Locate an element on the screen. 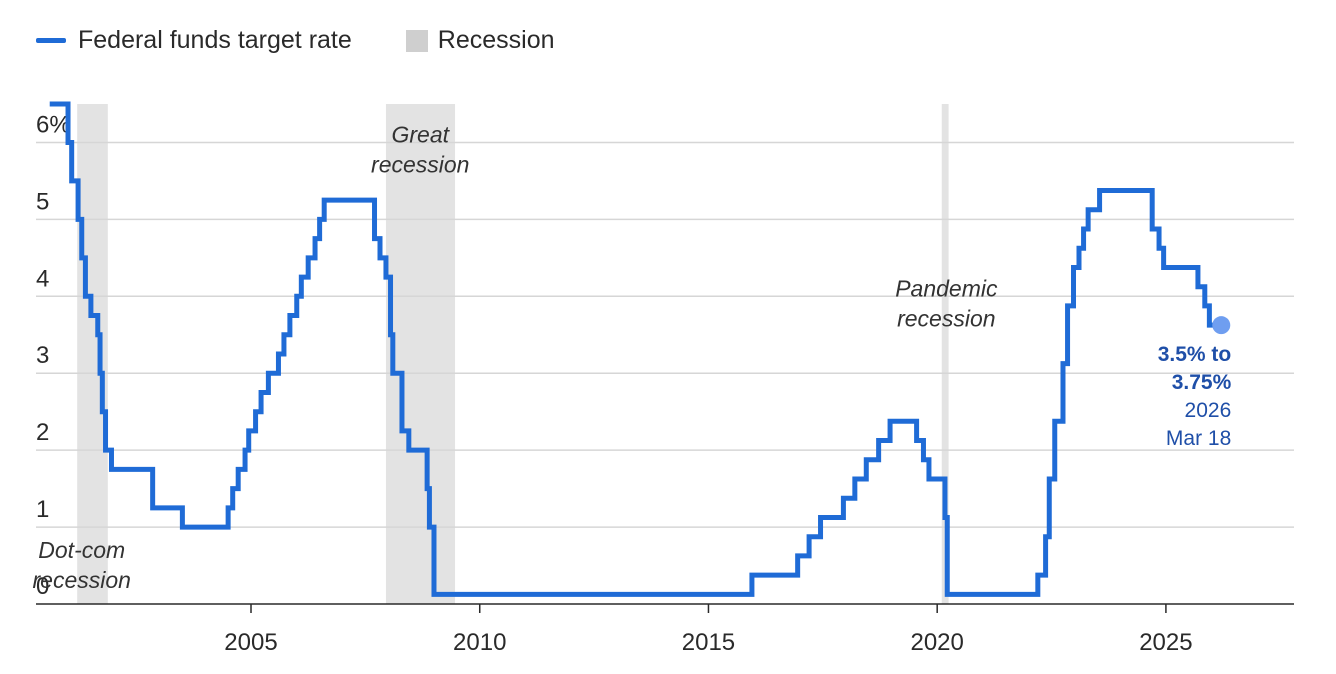  x-tick-label-2025: 2025 is located at coordinates (1165, 642).